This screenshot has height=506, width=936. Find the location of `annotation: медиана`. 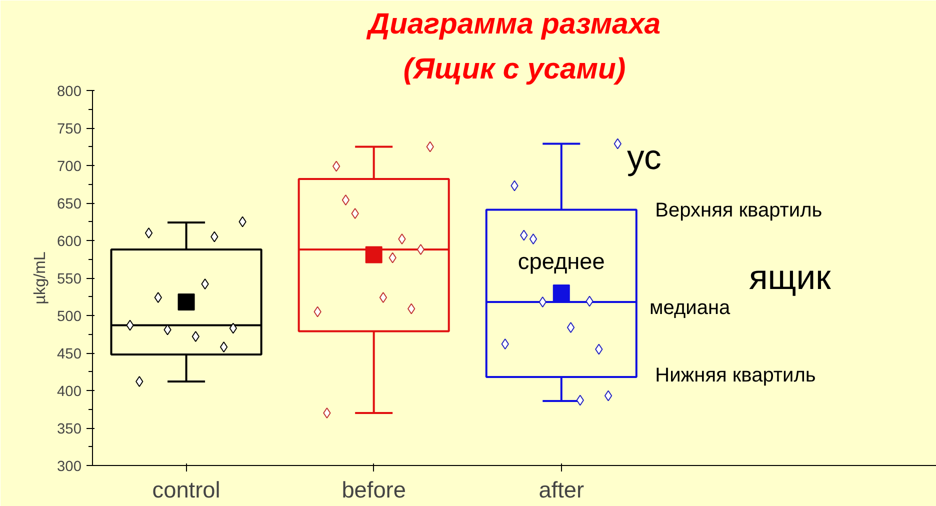

annotation: медиана is located at coordinates (690, 308).